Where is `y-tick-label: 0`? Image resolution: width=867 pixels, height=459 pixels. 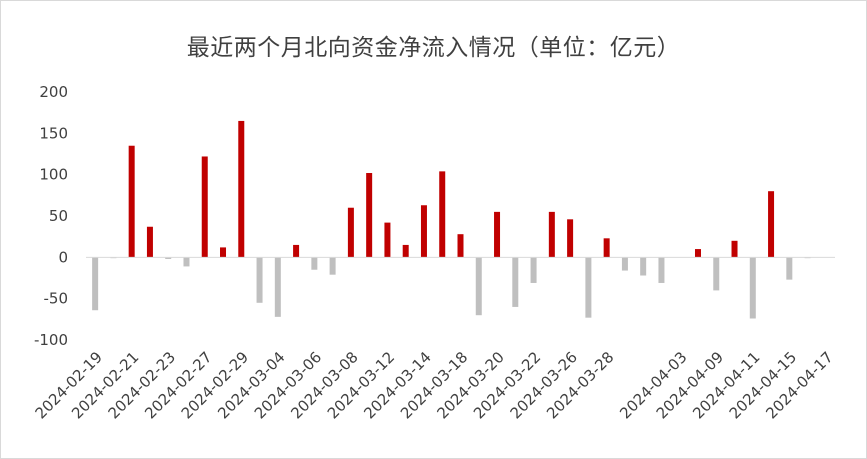
y-tick-label: 0 is located at coordinates (63, 257).